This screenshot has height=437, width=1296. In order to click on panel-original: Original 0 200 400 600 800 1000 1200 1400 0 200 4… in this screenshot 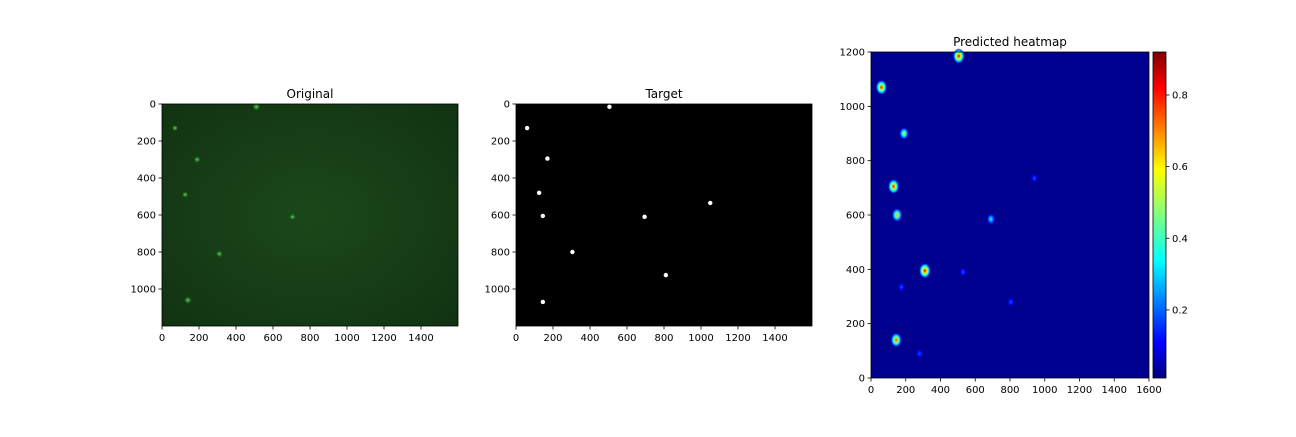, I will do `click(295, 215)`.